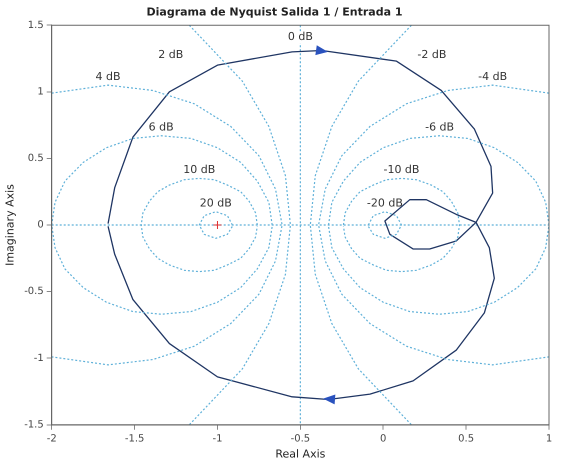 Image resolution: width=563 pixels, height=461 pixels. Describe the element at coordinates (199, 169) in the screenshot. I see `series-label: 10 dB` at that location.